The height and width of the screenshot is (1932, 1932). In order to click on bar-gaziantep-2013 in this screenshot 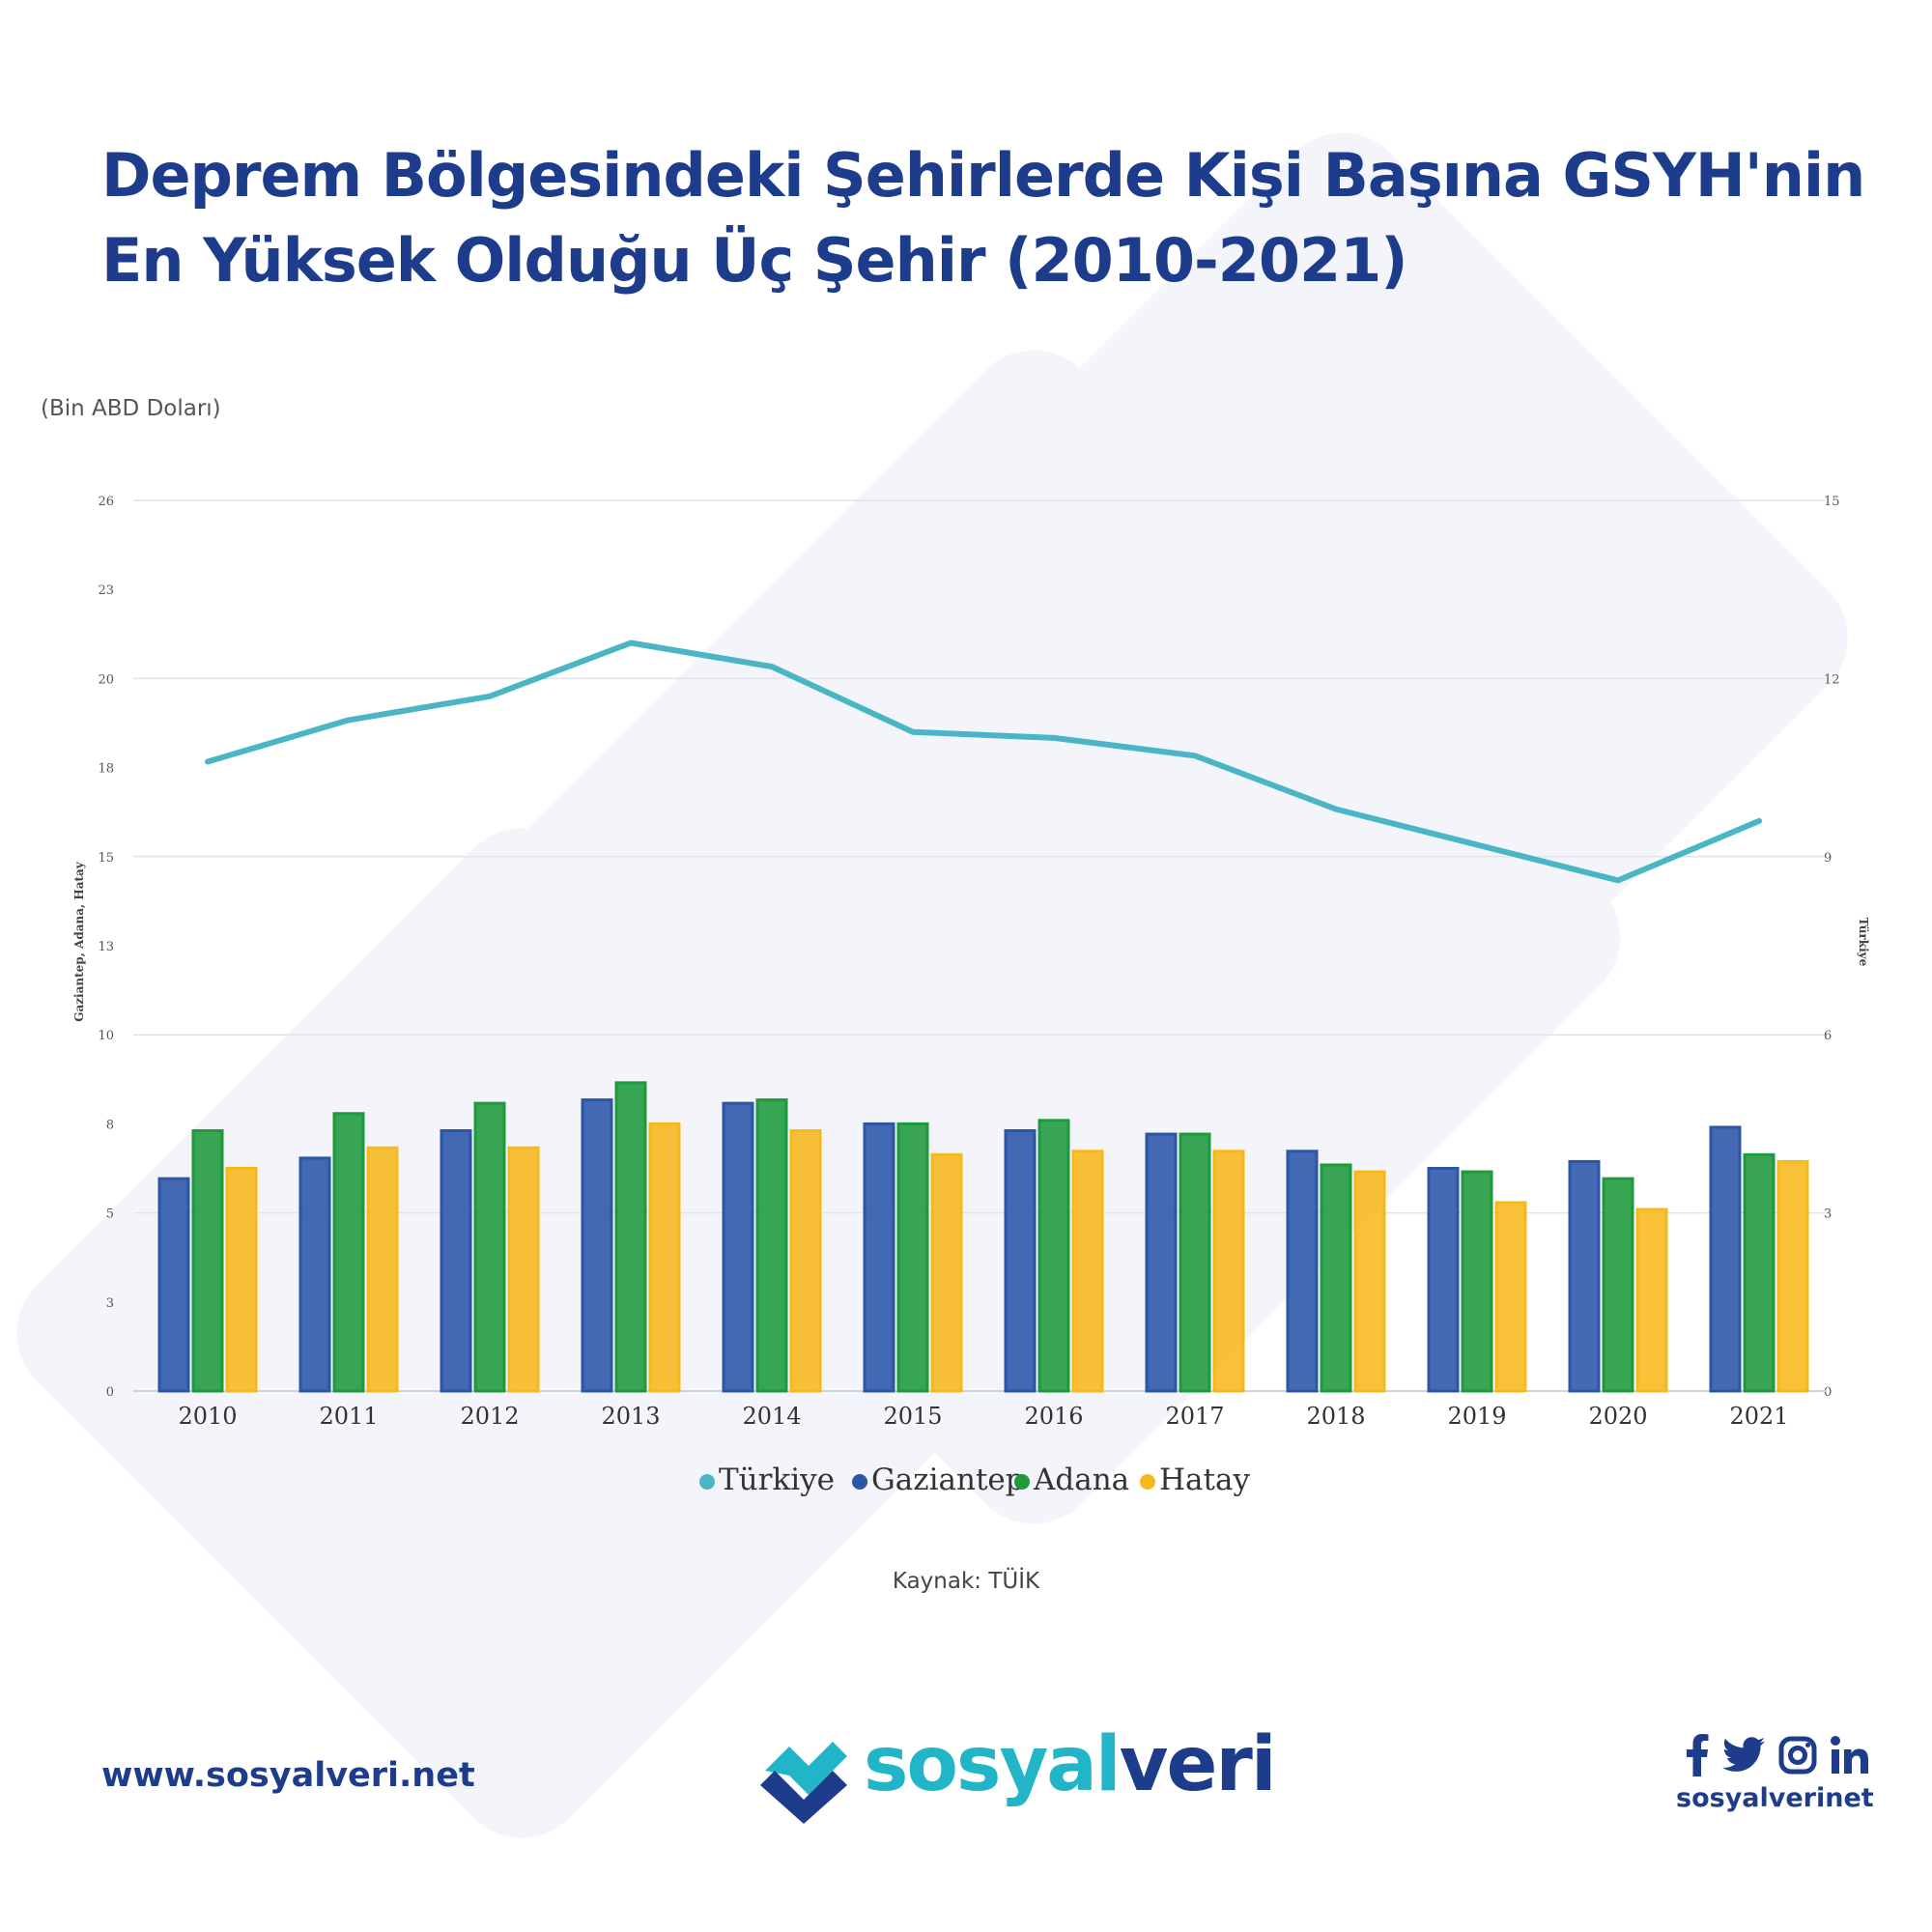, I will do `click(597, 1245)`.